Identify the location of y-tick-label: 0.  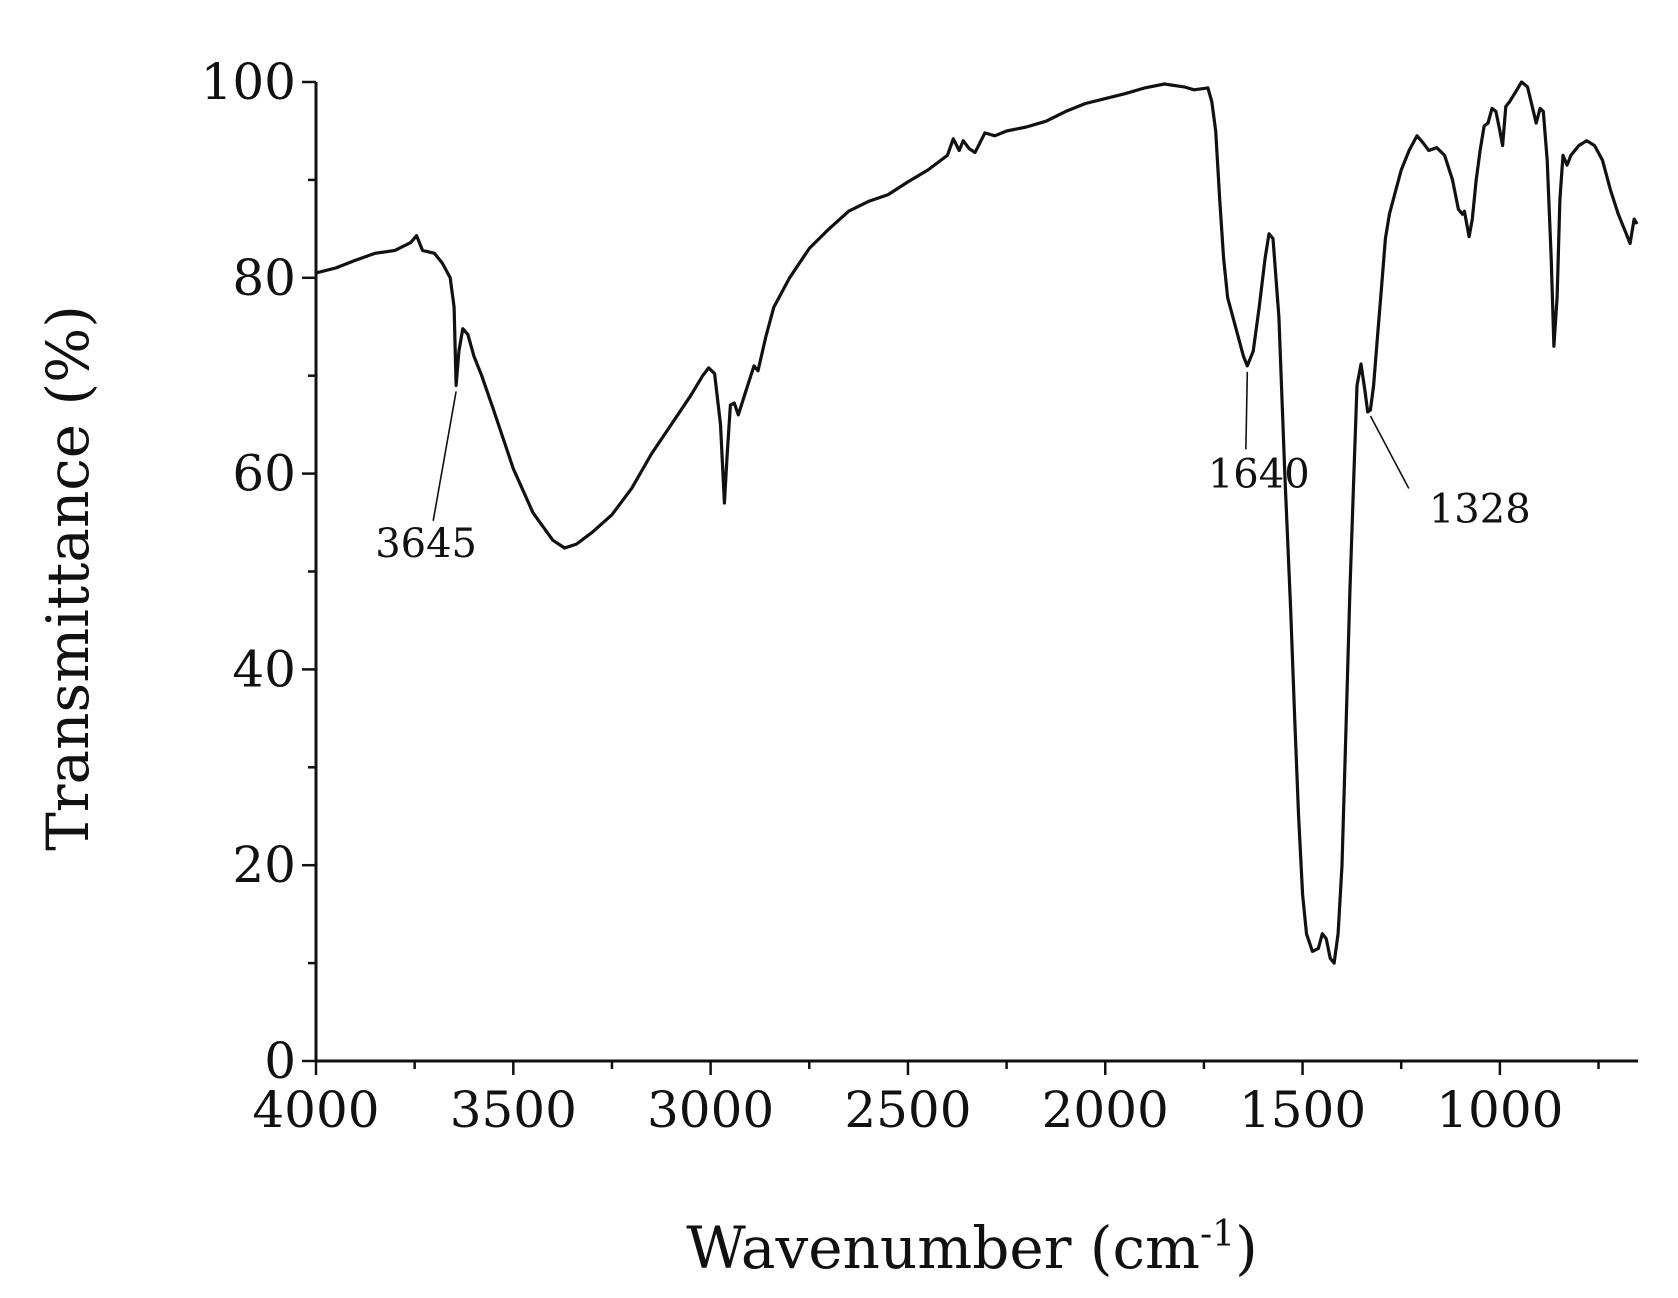
(280, 1061).